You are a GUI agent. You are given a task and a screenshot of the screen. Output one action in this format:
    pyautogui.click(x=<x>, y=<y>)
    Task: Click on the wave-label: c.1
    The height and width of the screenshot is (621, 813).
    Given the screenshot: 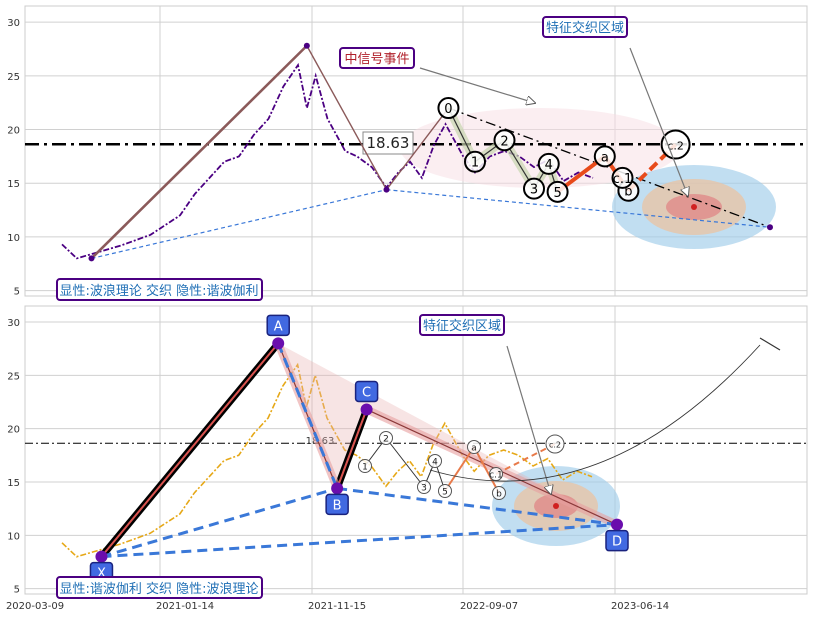 What is the action you would take?
    pyautogui.click(x=623, y=179)
    